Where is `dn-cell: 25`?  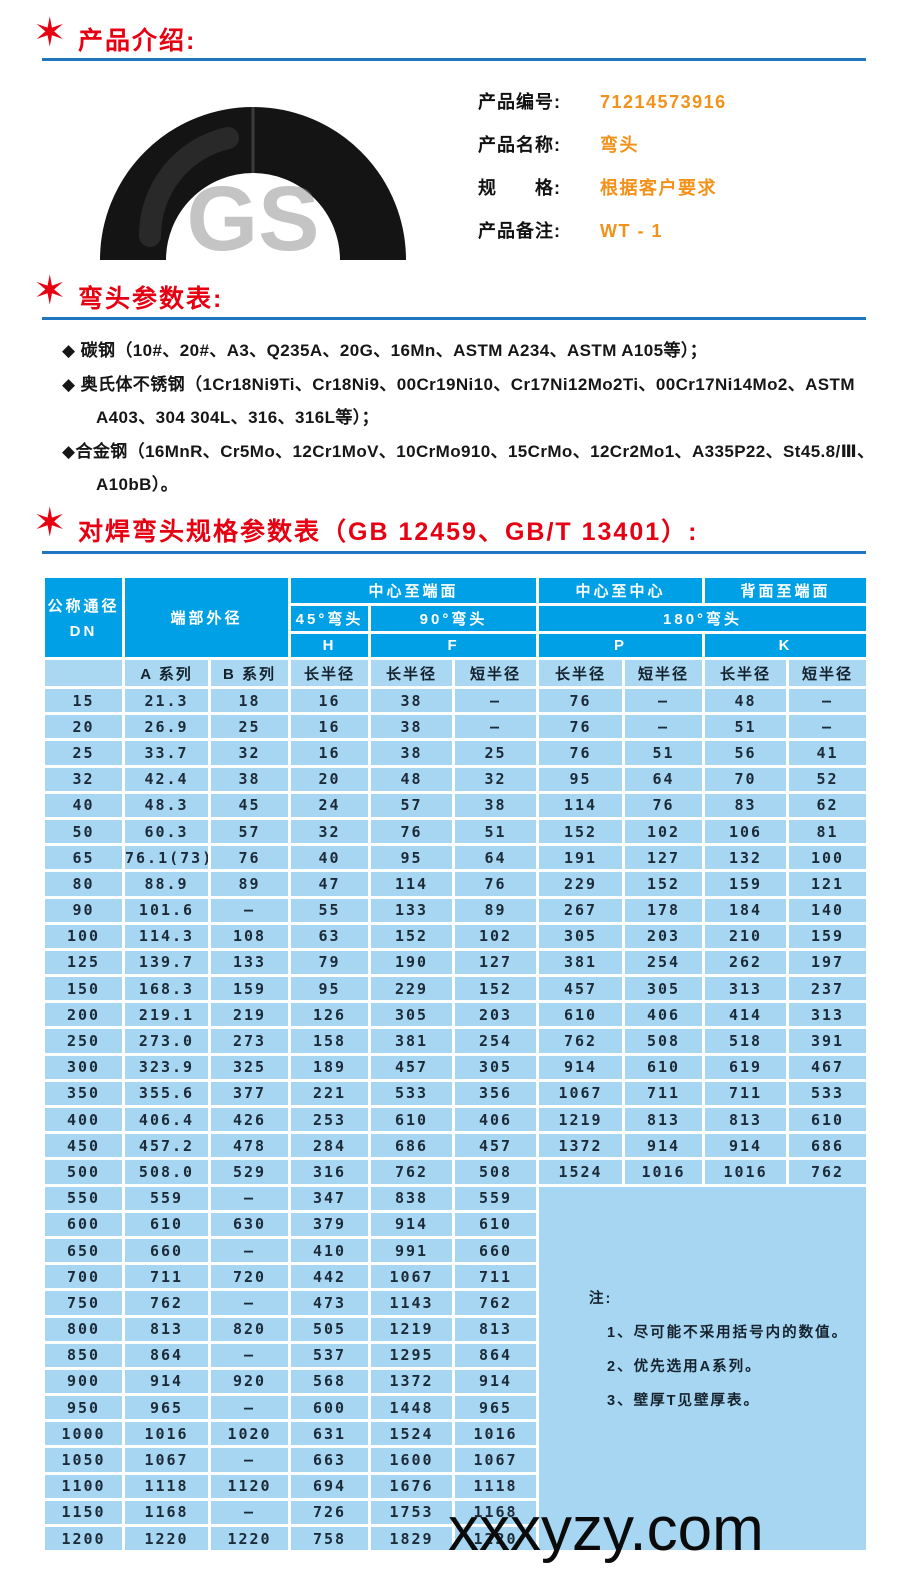 dn-cell: 25 is located at coordinates (83, 753).